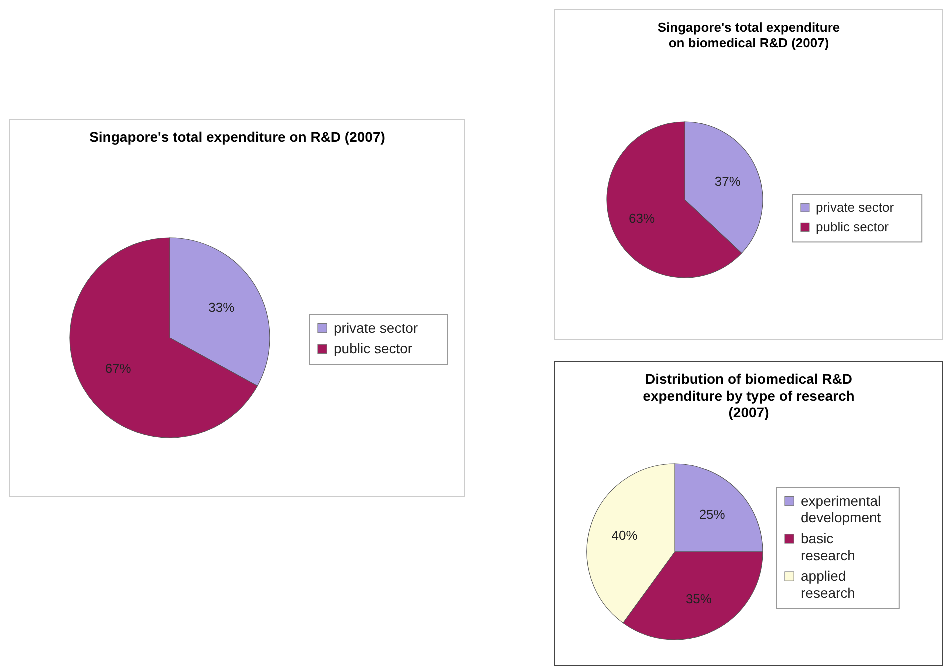 The width and height of the screenshot is (945, 668). I want to click on data-label: 37%, so click(728, 181).